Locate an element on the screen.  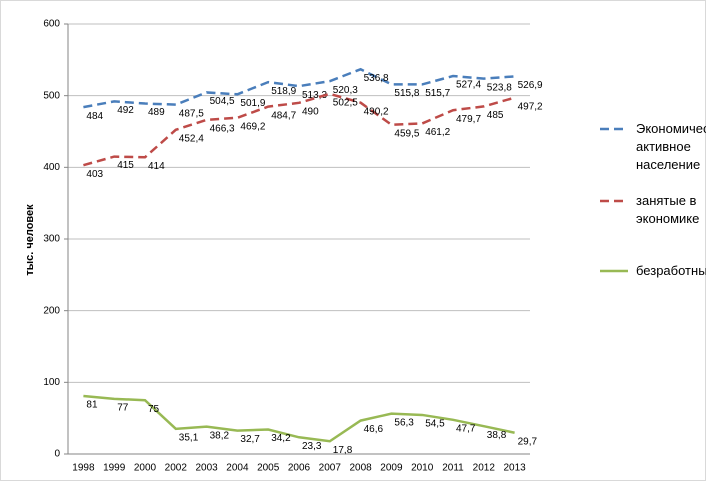
legend-item: Экономически активное население is located at coordinates (653, 147).